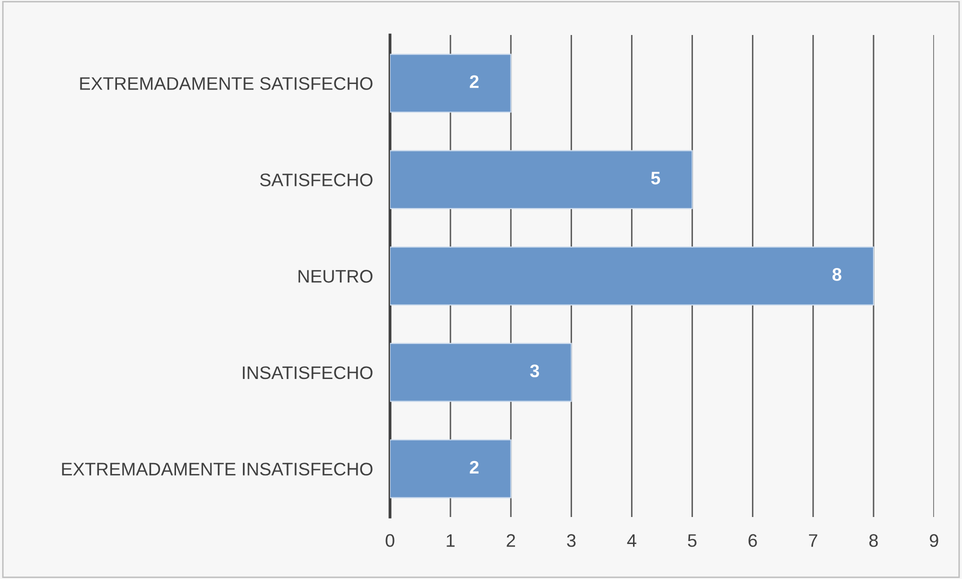  Describe the element at coordinates (873, 540) in the screenshot. I see `x-tick-label: 8` at that location.